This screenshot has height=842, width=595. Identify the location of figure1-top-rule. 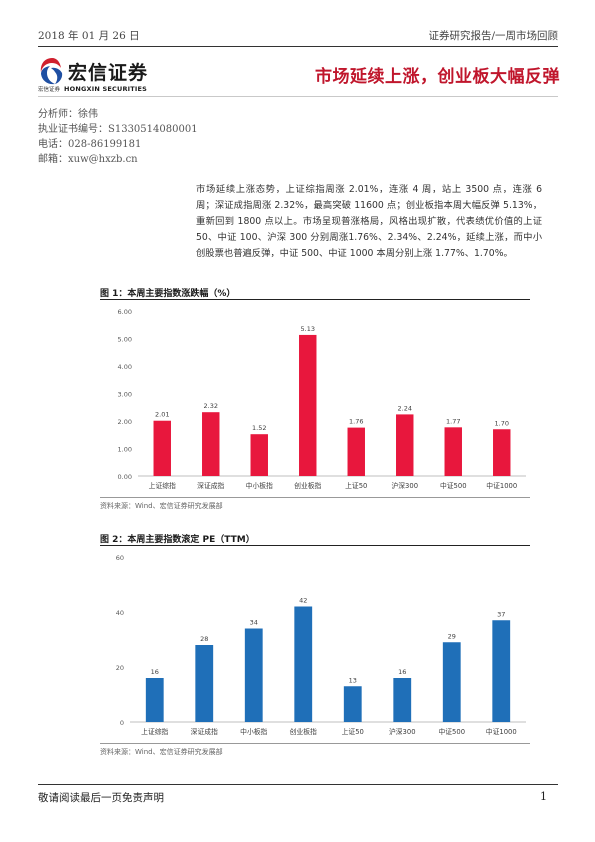
(315, 299).